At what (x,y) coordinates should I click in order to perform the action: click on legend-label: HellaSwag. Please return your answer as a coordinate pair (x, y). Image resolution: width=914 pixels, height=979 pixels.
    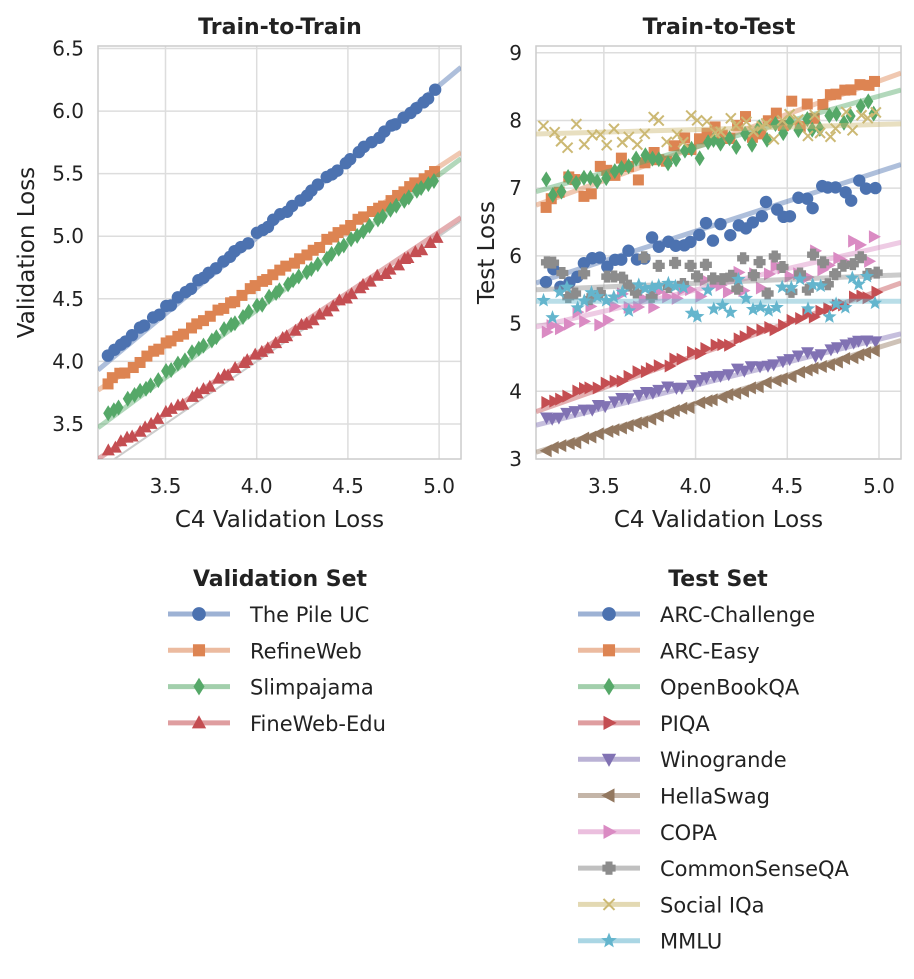
    Looking at the image, I should click on (715, 797).